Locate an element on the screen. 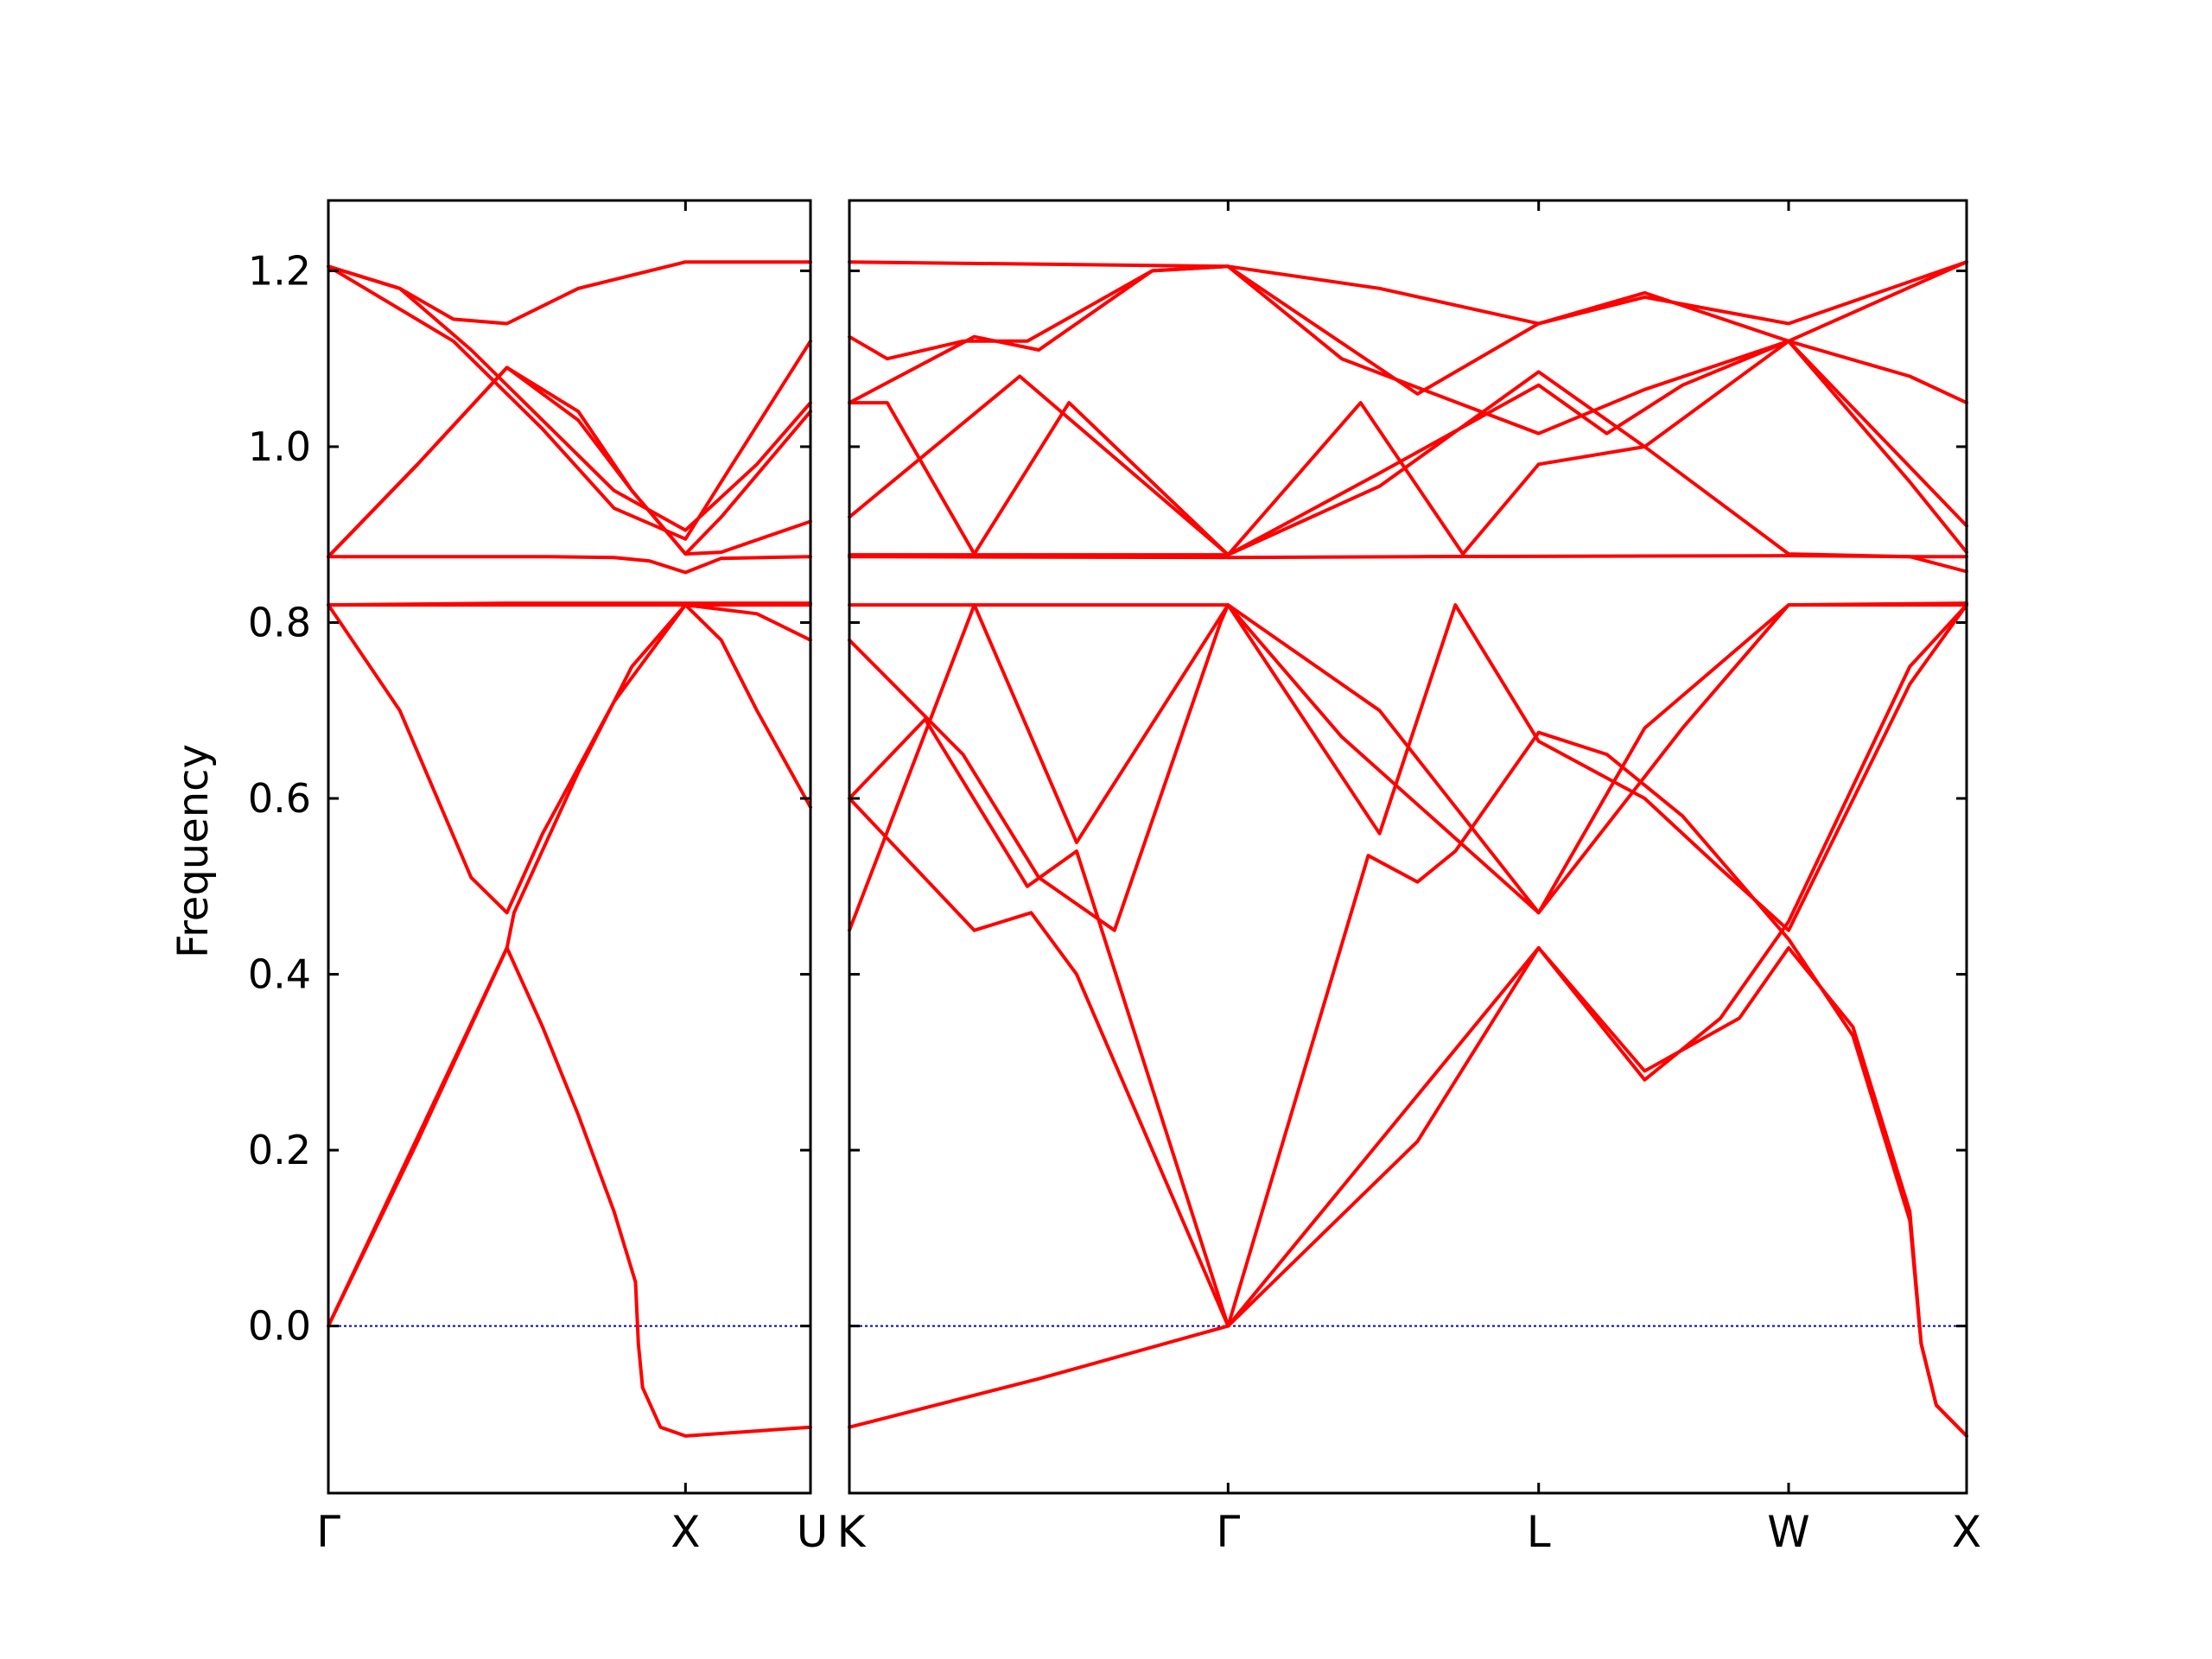 The image size is (2212, 1659). y-tick-label: 0.2 is located at coordinates (279, 1150).